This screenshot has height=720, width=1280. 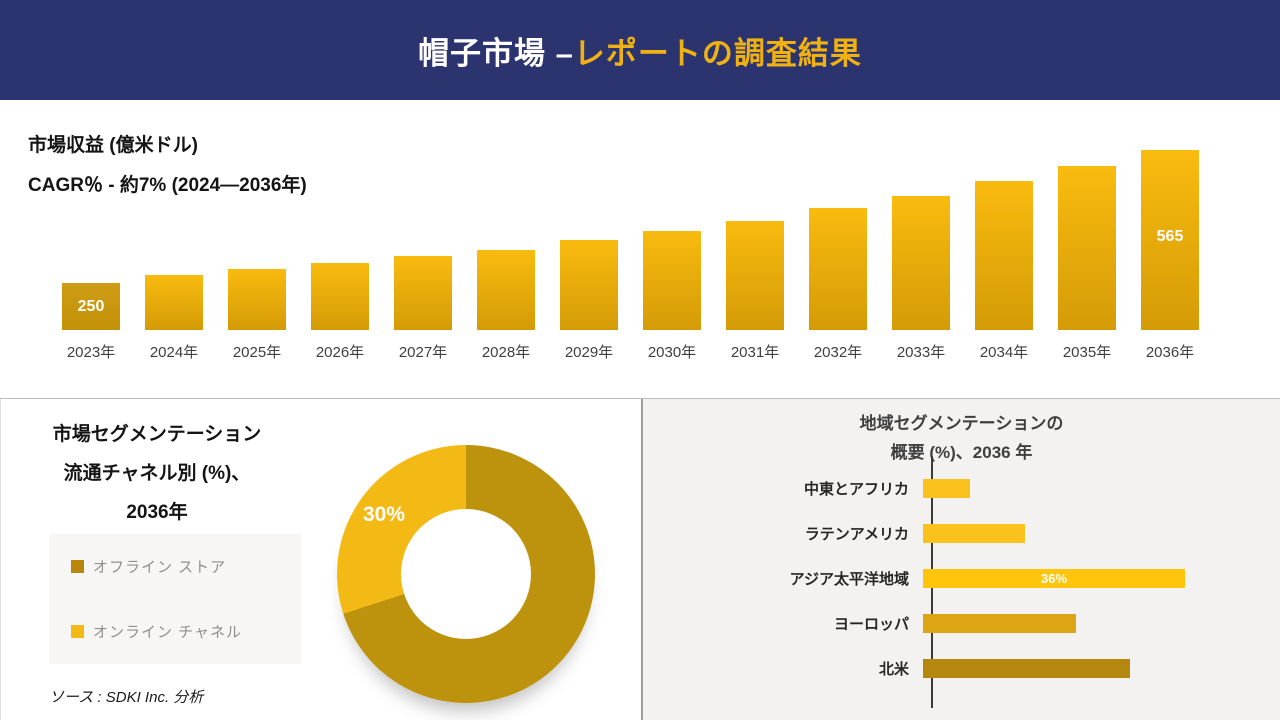 What do you see at coordinates (849, 579) in the screenshot?
I see `region-label: アジア太平洋地域` at bounding box center [849, 579].